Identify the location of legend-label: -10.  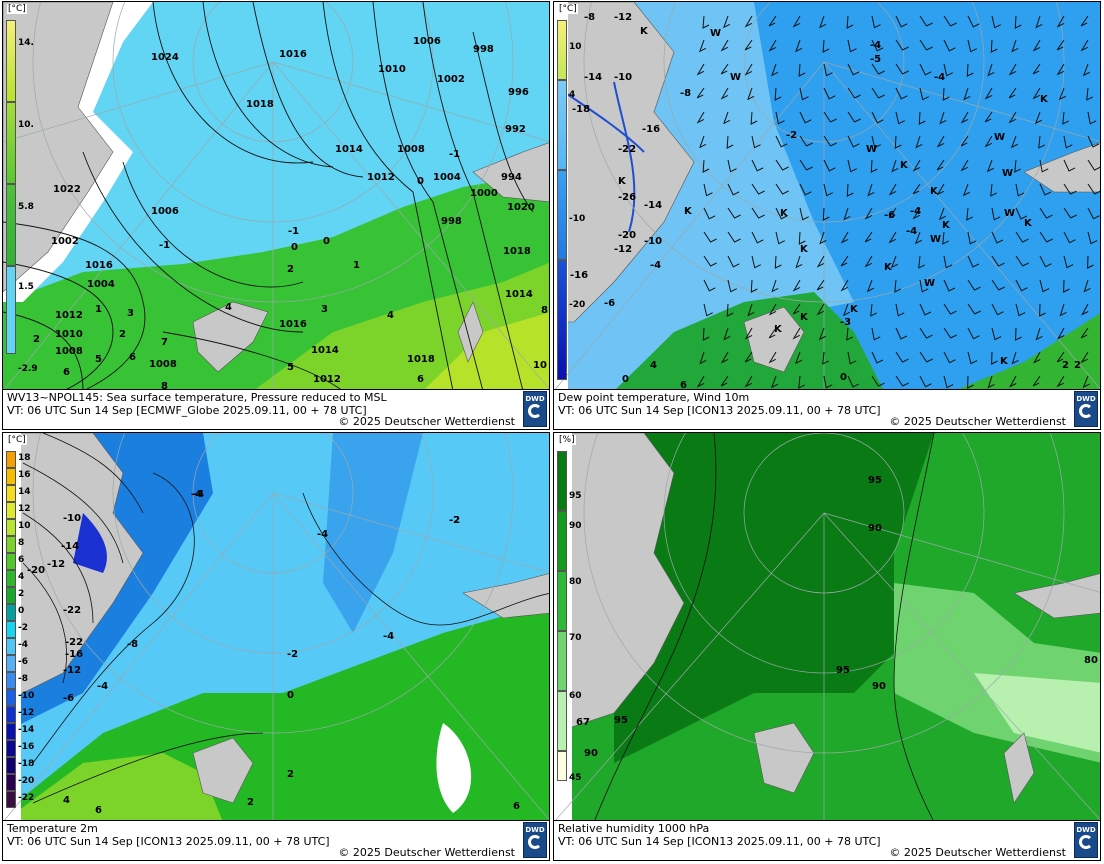
(577, 219).